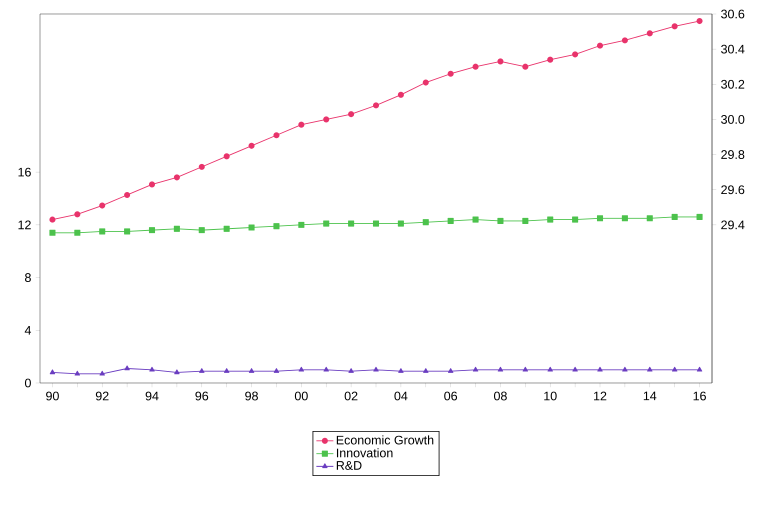  I want to click on x-tick-label: 02, so click(351, 396).